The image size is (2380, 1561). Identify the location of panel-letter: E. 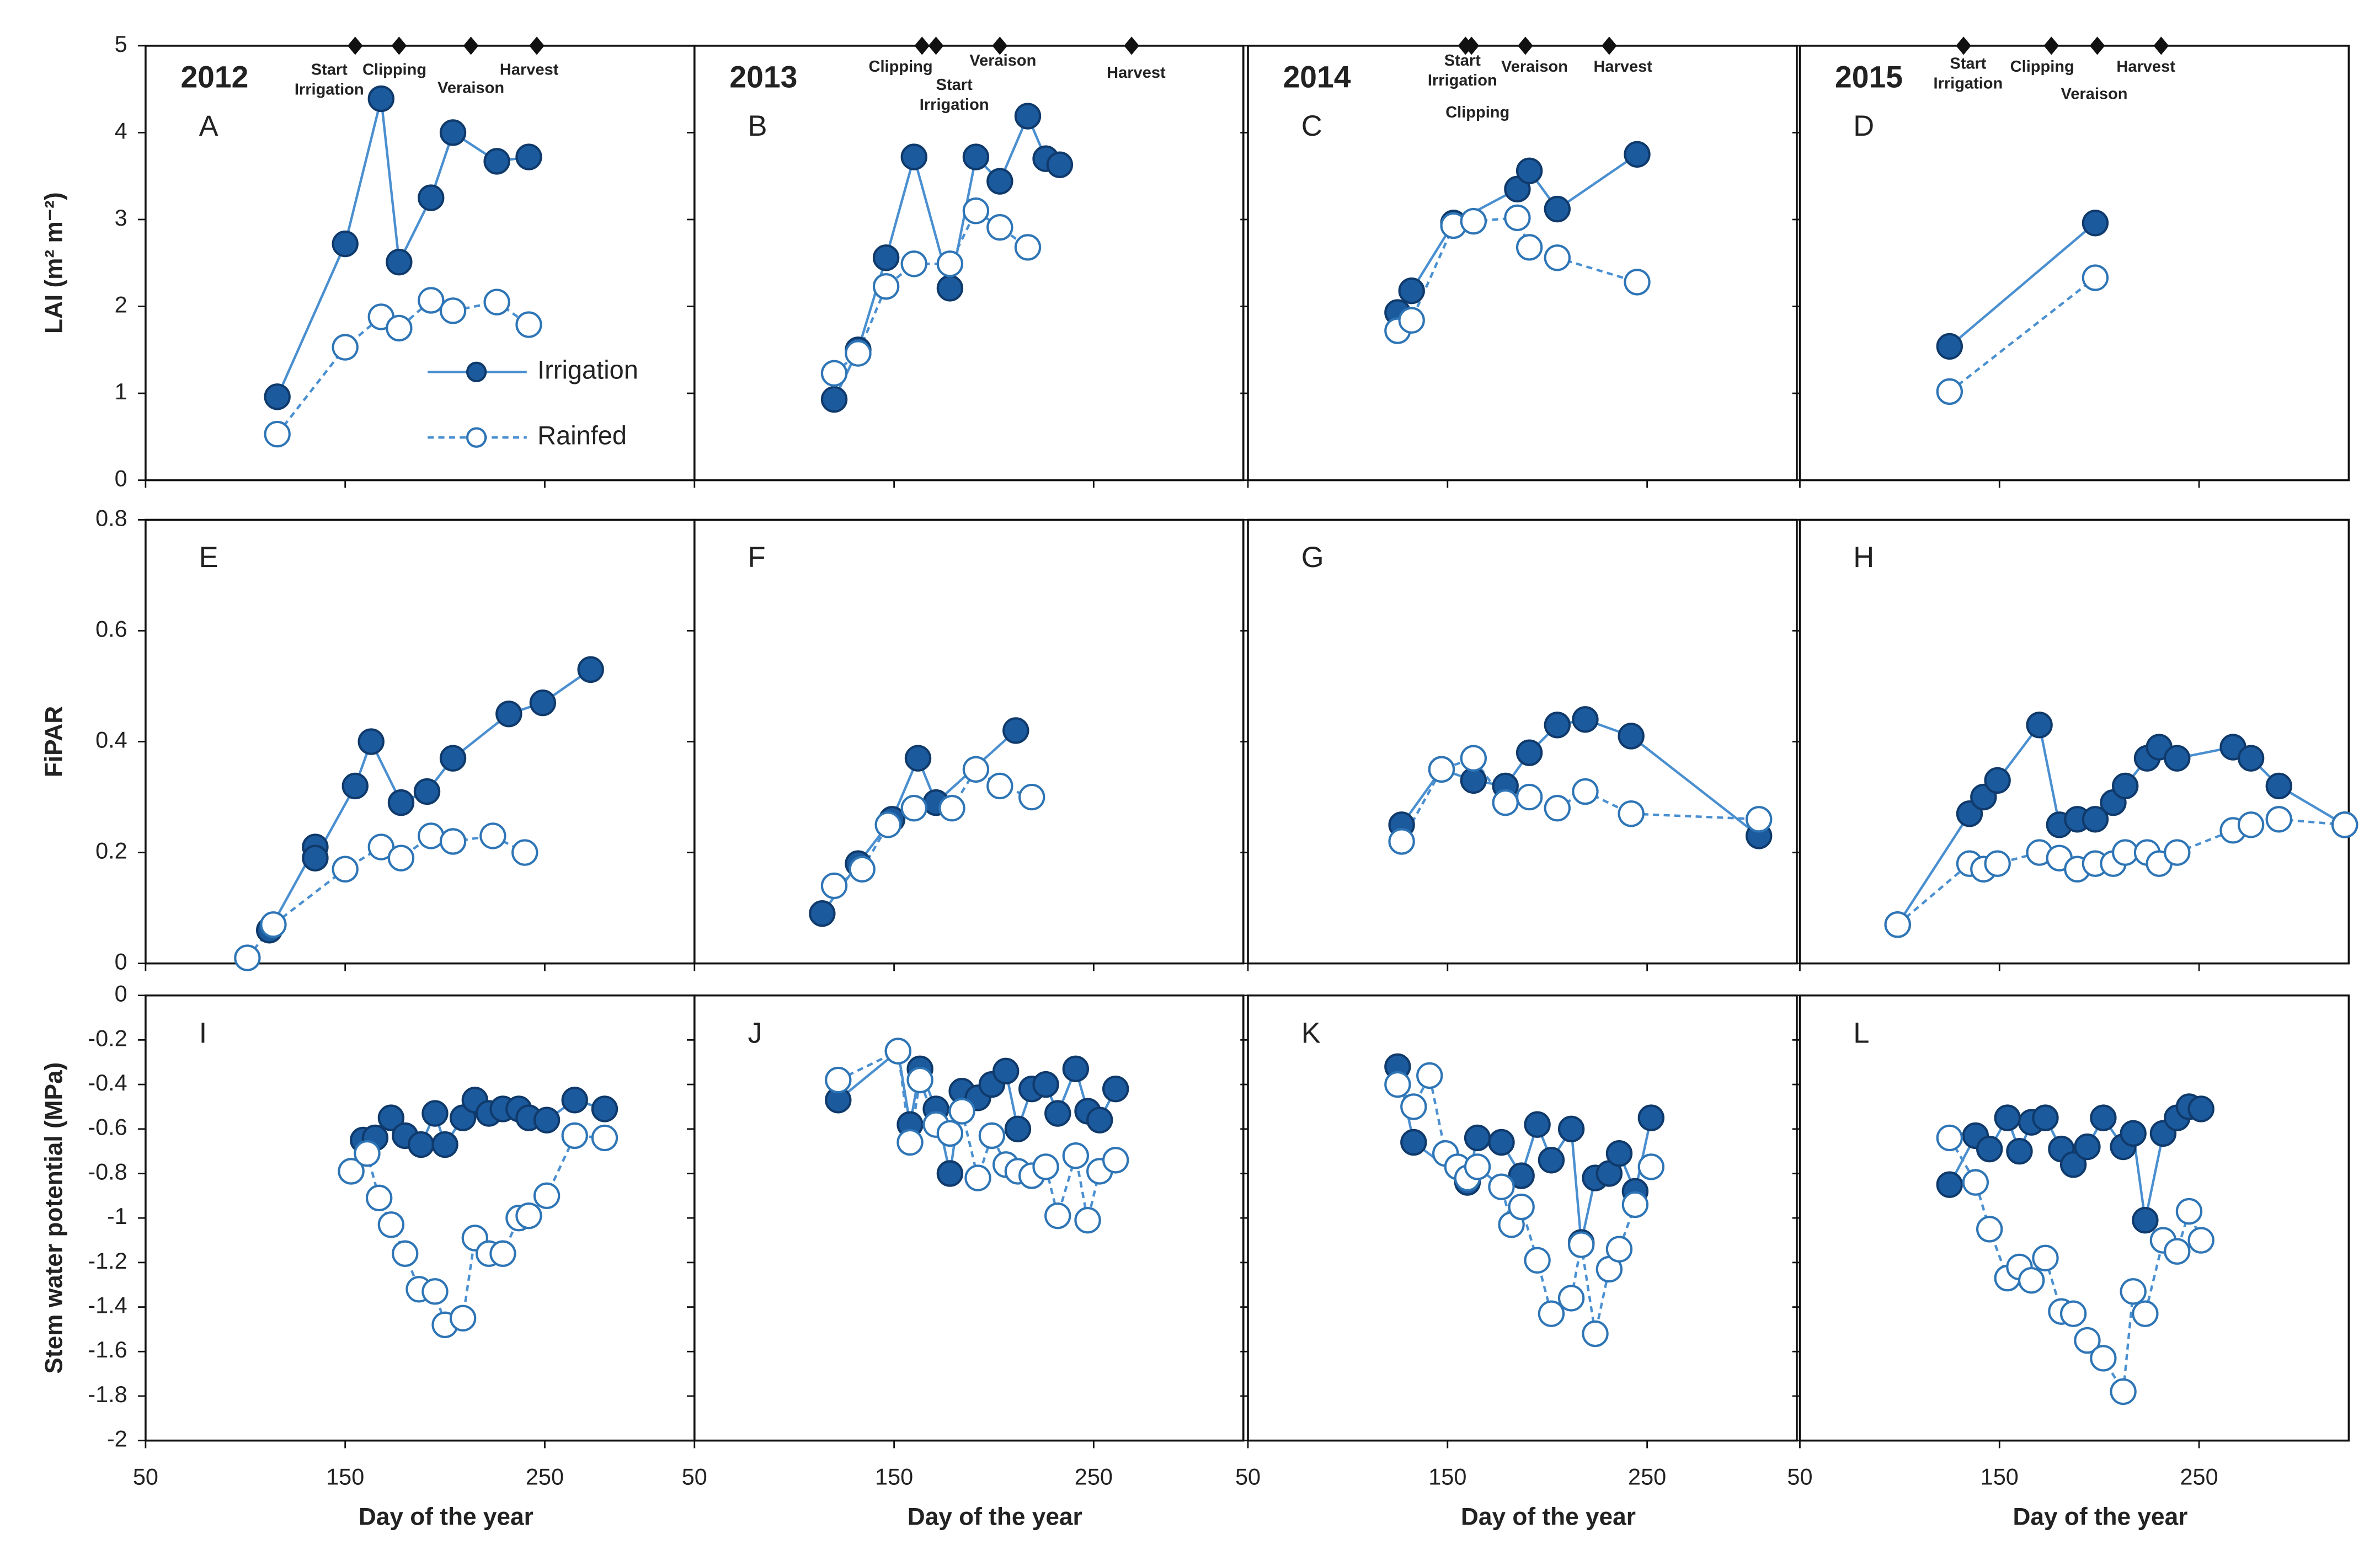
(208, 557).